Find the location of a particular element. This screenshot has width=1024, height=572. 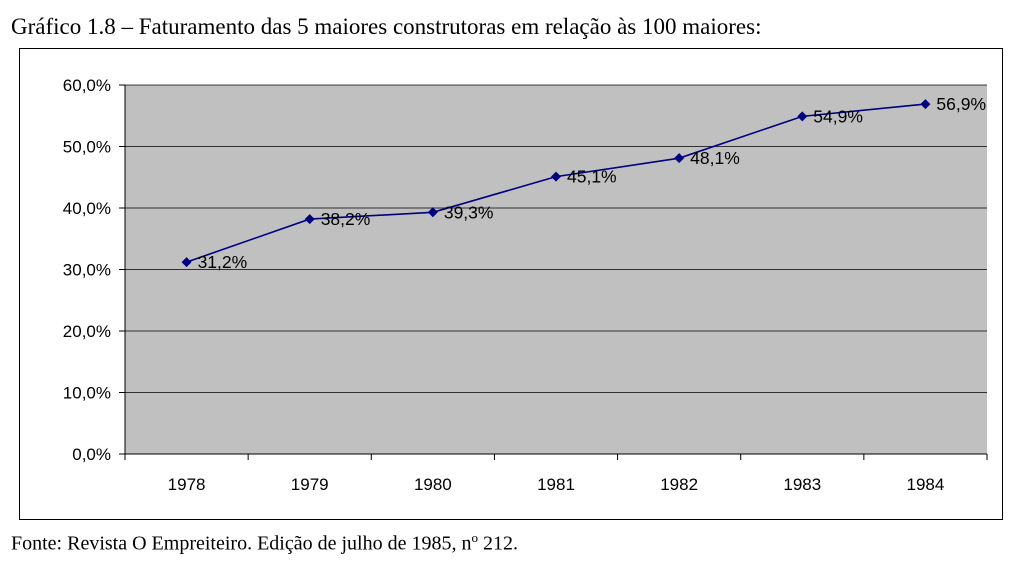

y-tick-label: 60,0% is located at coordinates (87, 85).